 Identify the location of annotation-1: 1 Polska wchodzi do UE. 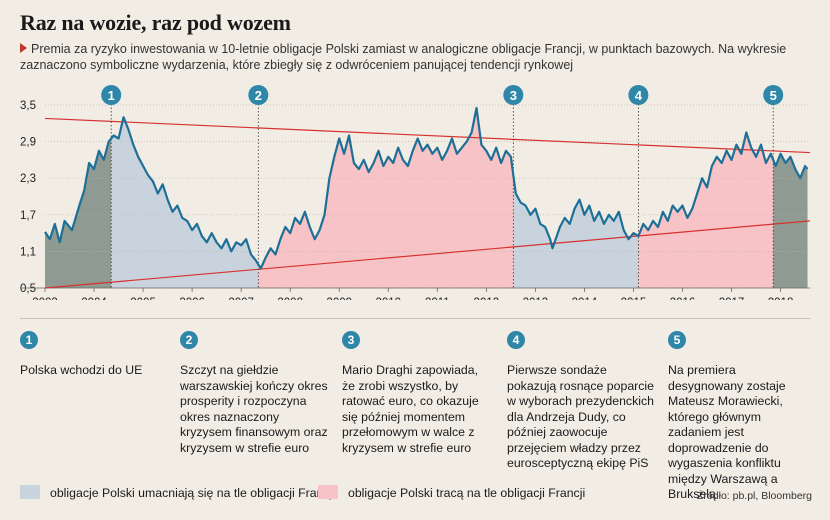
(95, 355).